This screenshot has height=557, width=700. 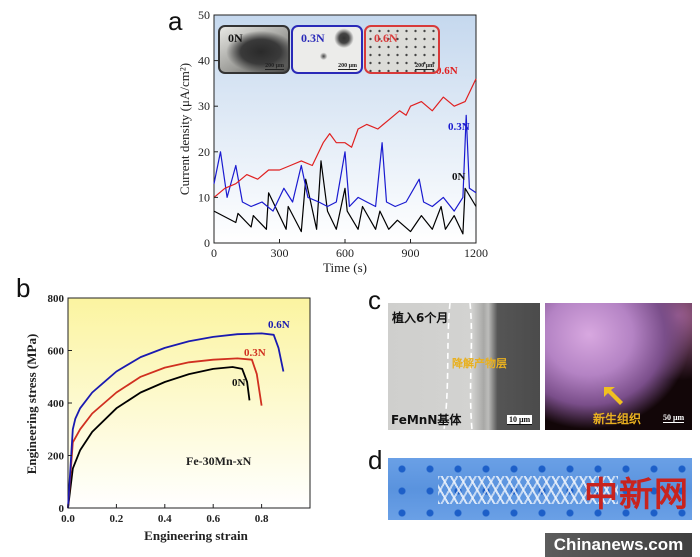 I want to click on y-tick-label: 30, so click(x=204, y=106).